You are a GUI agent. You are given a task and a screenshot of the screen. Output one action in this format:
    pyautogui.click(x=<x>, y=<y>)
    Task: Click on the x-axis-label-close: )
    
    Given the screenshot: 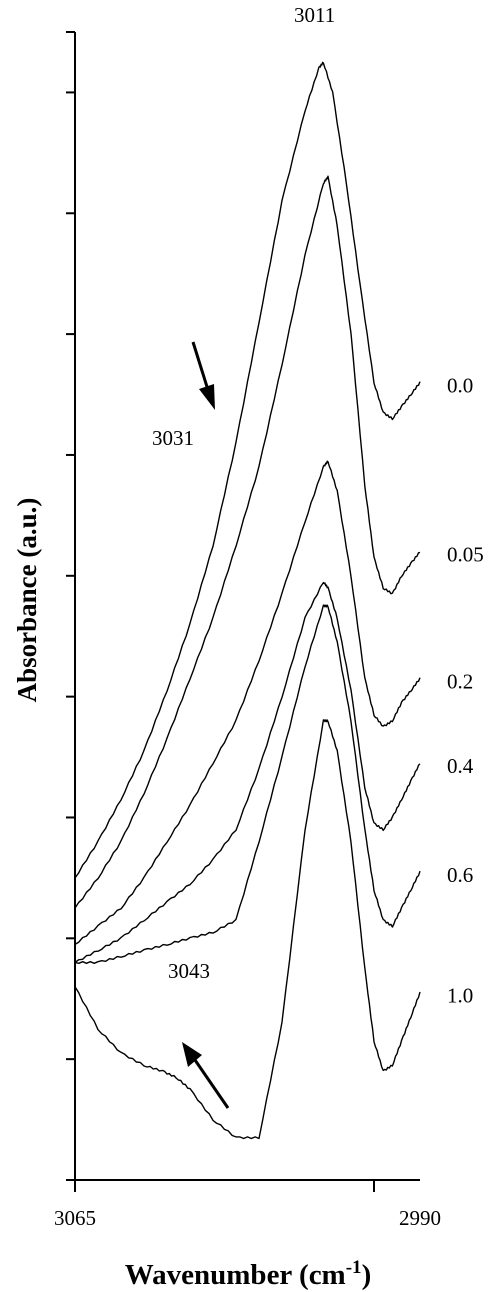 What is the action you would take?
    pyautogui.click(x=367, y=1275)
    